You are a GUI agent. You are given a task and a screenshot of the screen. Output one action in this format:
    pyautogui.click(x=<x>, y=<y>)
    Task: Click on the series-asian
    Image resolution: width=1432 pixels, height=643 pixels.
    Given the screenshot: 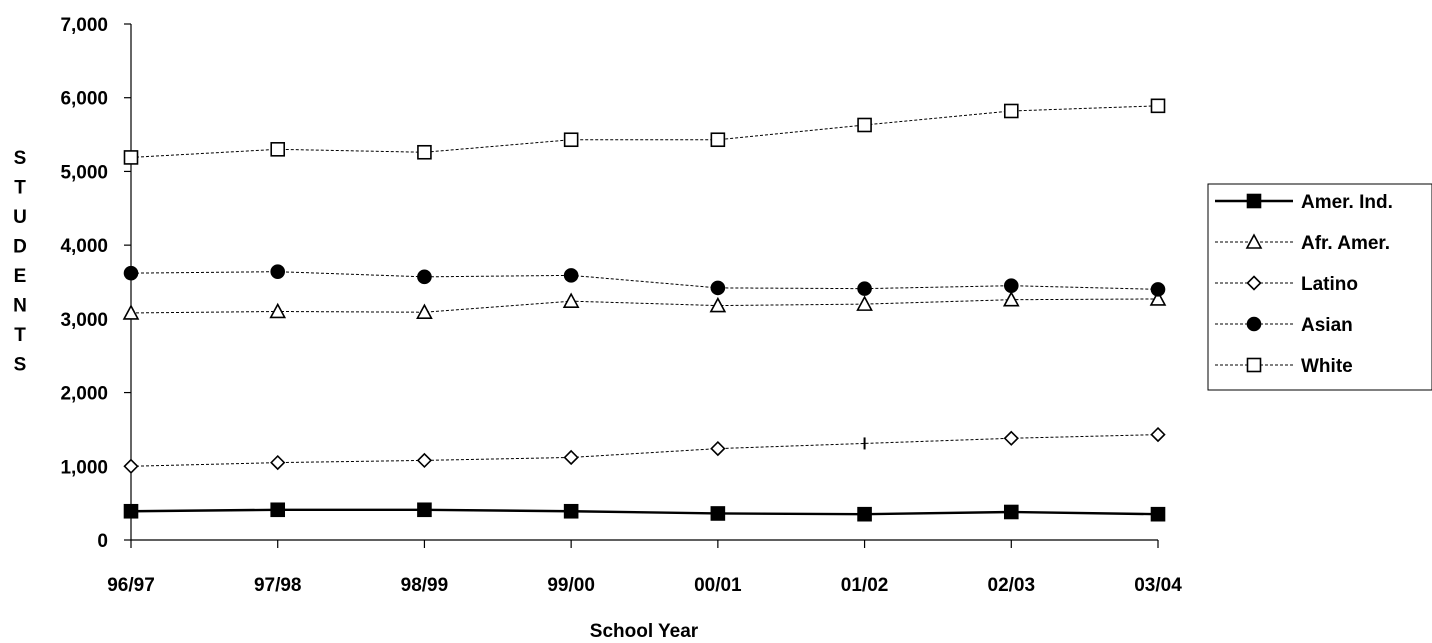 What is the action you would take?
    pyautogui.click(x=644, y=280)
    